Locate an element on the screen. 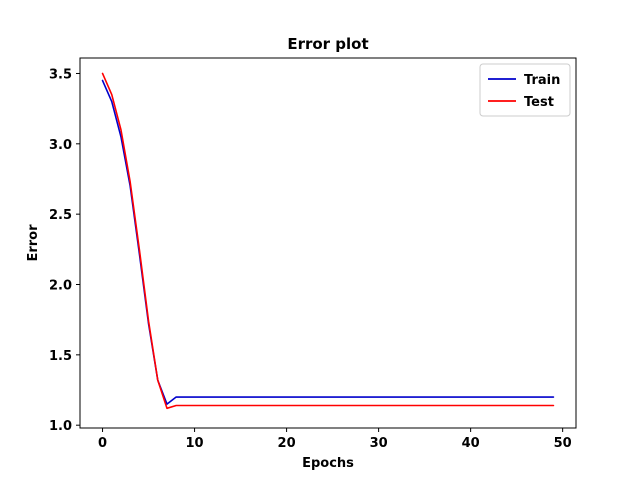 This screenshot has height=480, width=640. y-tick-label: 3.5 is located at coordinates (60, 74).